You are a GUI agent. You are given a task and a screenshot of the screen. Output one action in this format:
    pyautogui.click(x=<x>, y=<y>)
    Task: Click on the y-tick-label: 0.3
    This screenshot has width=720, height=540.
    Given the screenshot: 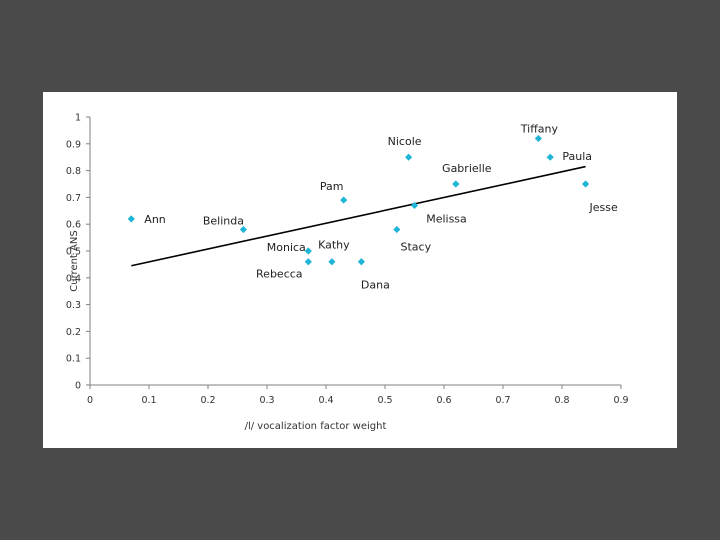 What is the action you would take?
    pyautogui.click(x=73, y=305)
    